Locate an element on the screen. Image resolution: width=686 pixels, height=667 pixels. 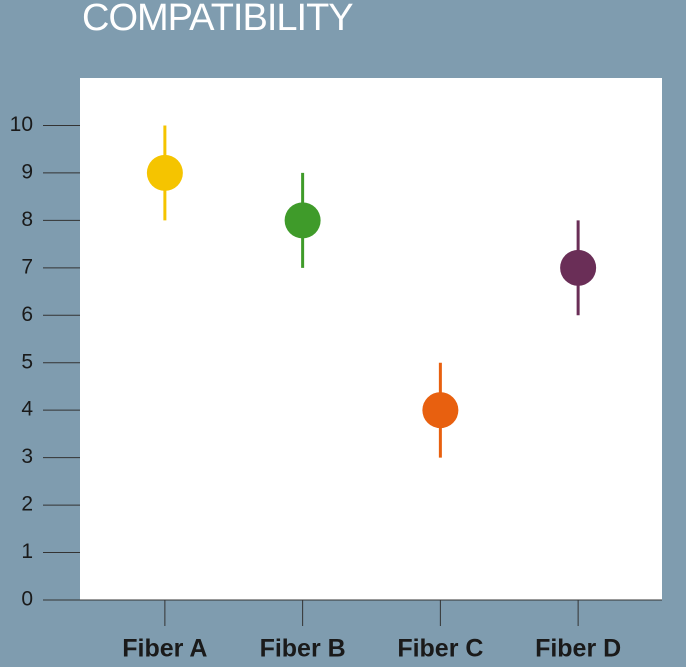
x-tick-label: Fiber A is located at coordinates (164, 649).